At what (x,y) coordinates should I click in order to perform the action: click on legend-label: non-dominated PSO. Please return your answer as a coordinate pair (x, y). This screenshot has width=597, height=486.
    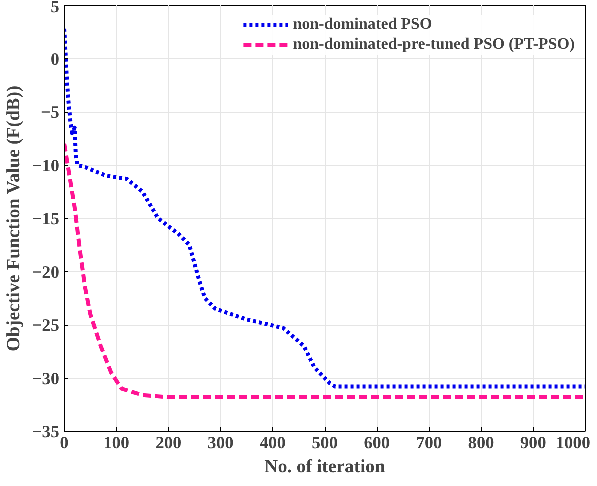
    Looking at the image, I should click on (362, 25).